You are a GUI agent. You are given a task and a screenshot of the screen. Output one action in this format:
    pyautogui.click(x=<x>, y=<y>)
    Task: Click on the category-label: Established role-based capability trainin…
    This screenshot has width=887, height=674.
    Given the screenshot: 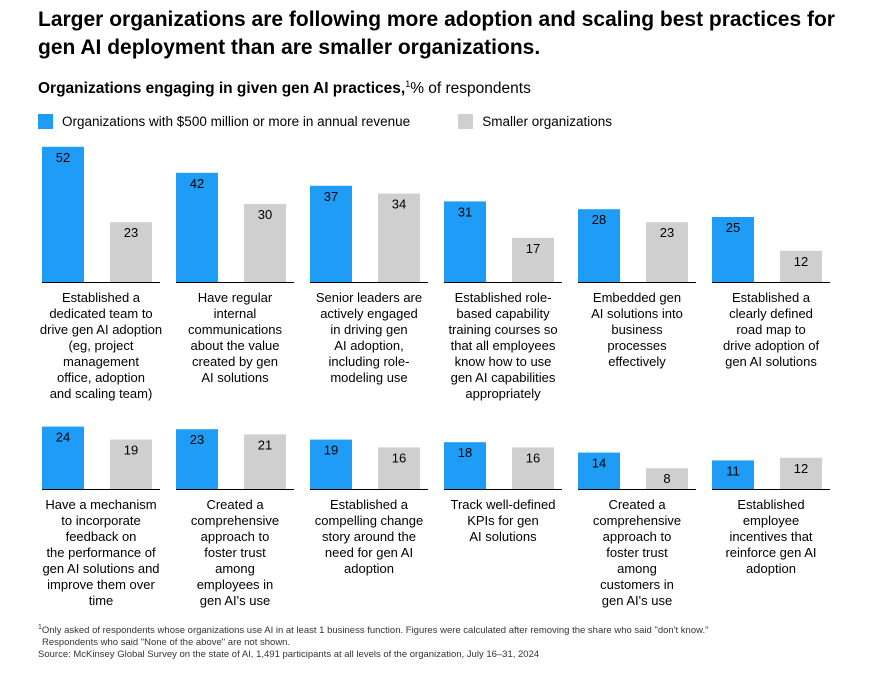 What is the action you would take?
    pyautogui.click(x=502, y=345)
    